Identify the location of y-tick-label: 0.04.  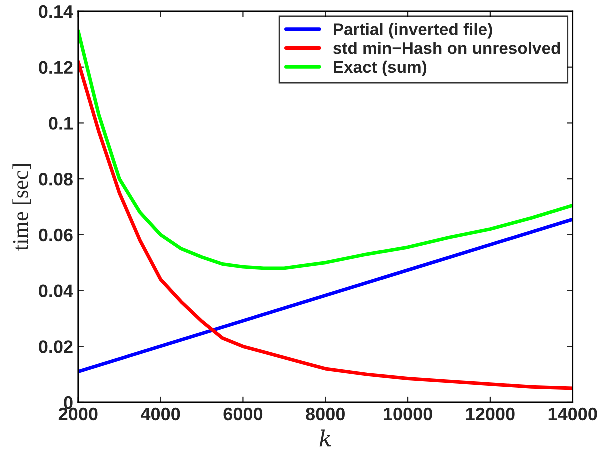
(56, 291).